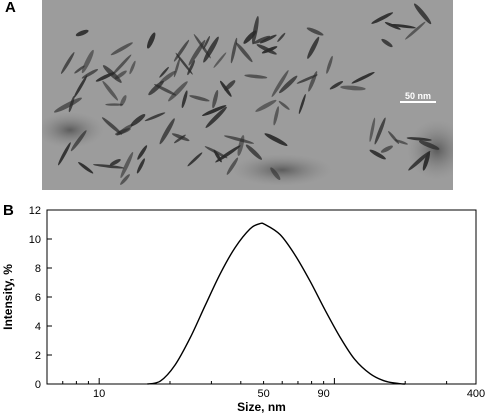  Describe the element at coordinates (263, 394) in the screenshot. I see `x-tick-label: 50` at that location.